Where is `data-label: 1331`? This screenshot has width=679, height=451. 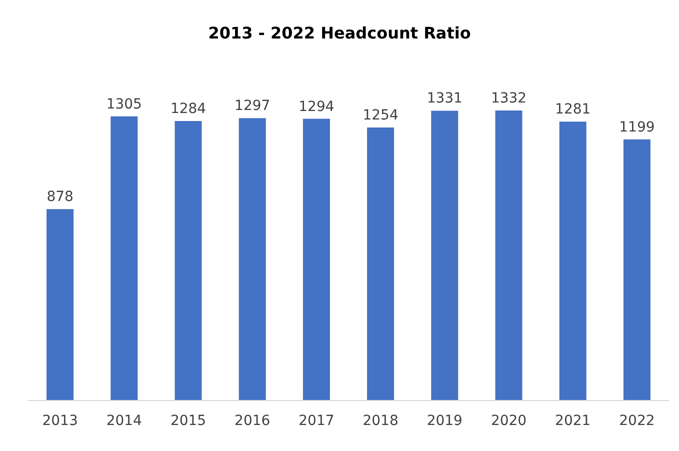 data-label: 1331 is located at coordinates (444, 98).